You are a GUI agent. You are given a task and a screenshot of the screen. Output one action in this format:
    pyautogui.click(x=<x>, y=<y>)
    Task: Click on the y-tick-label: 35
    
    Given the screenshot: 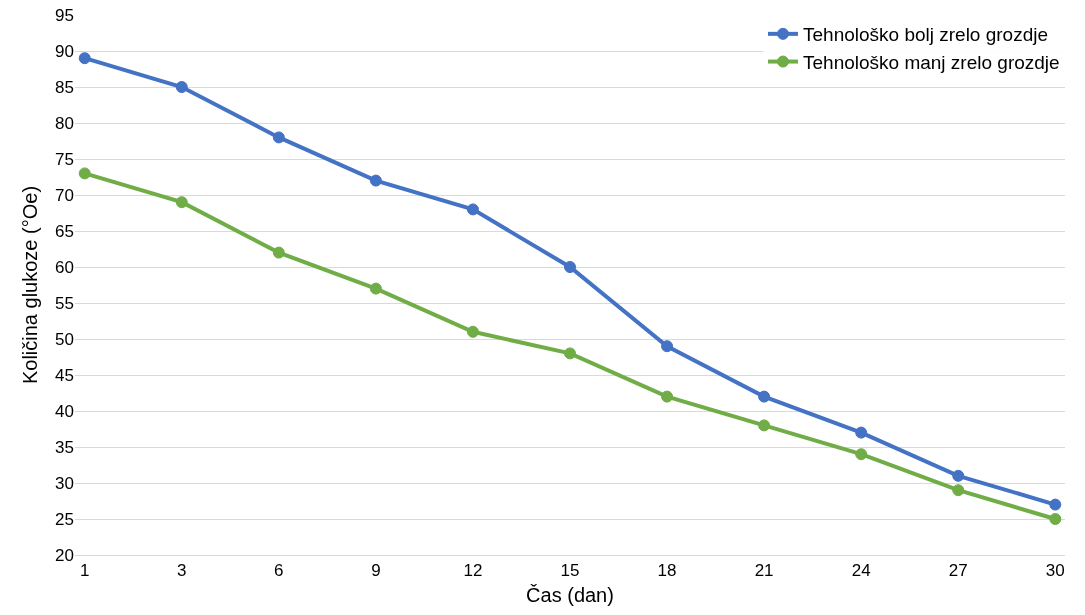 What is the action you would take?
    pyautogui.click(x=64, y=447)
    